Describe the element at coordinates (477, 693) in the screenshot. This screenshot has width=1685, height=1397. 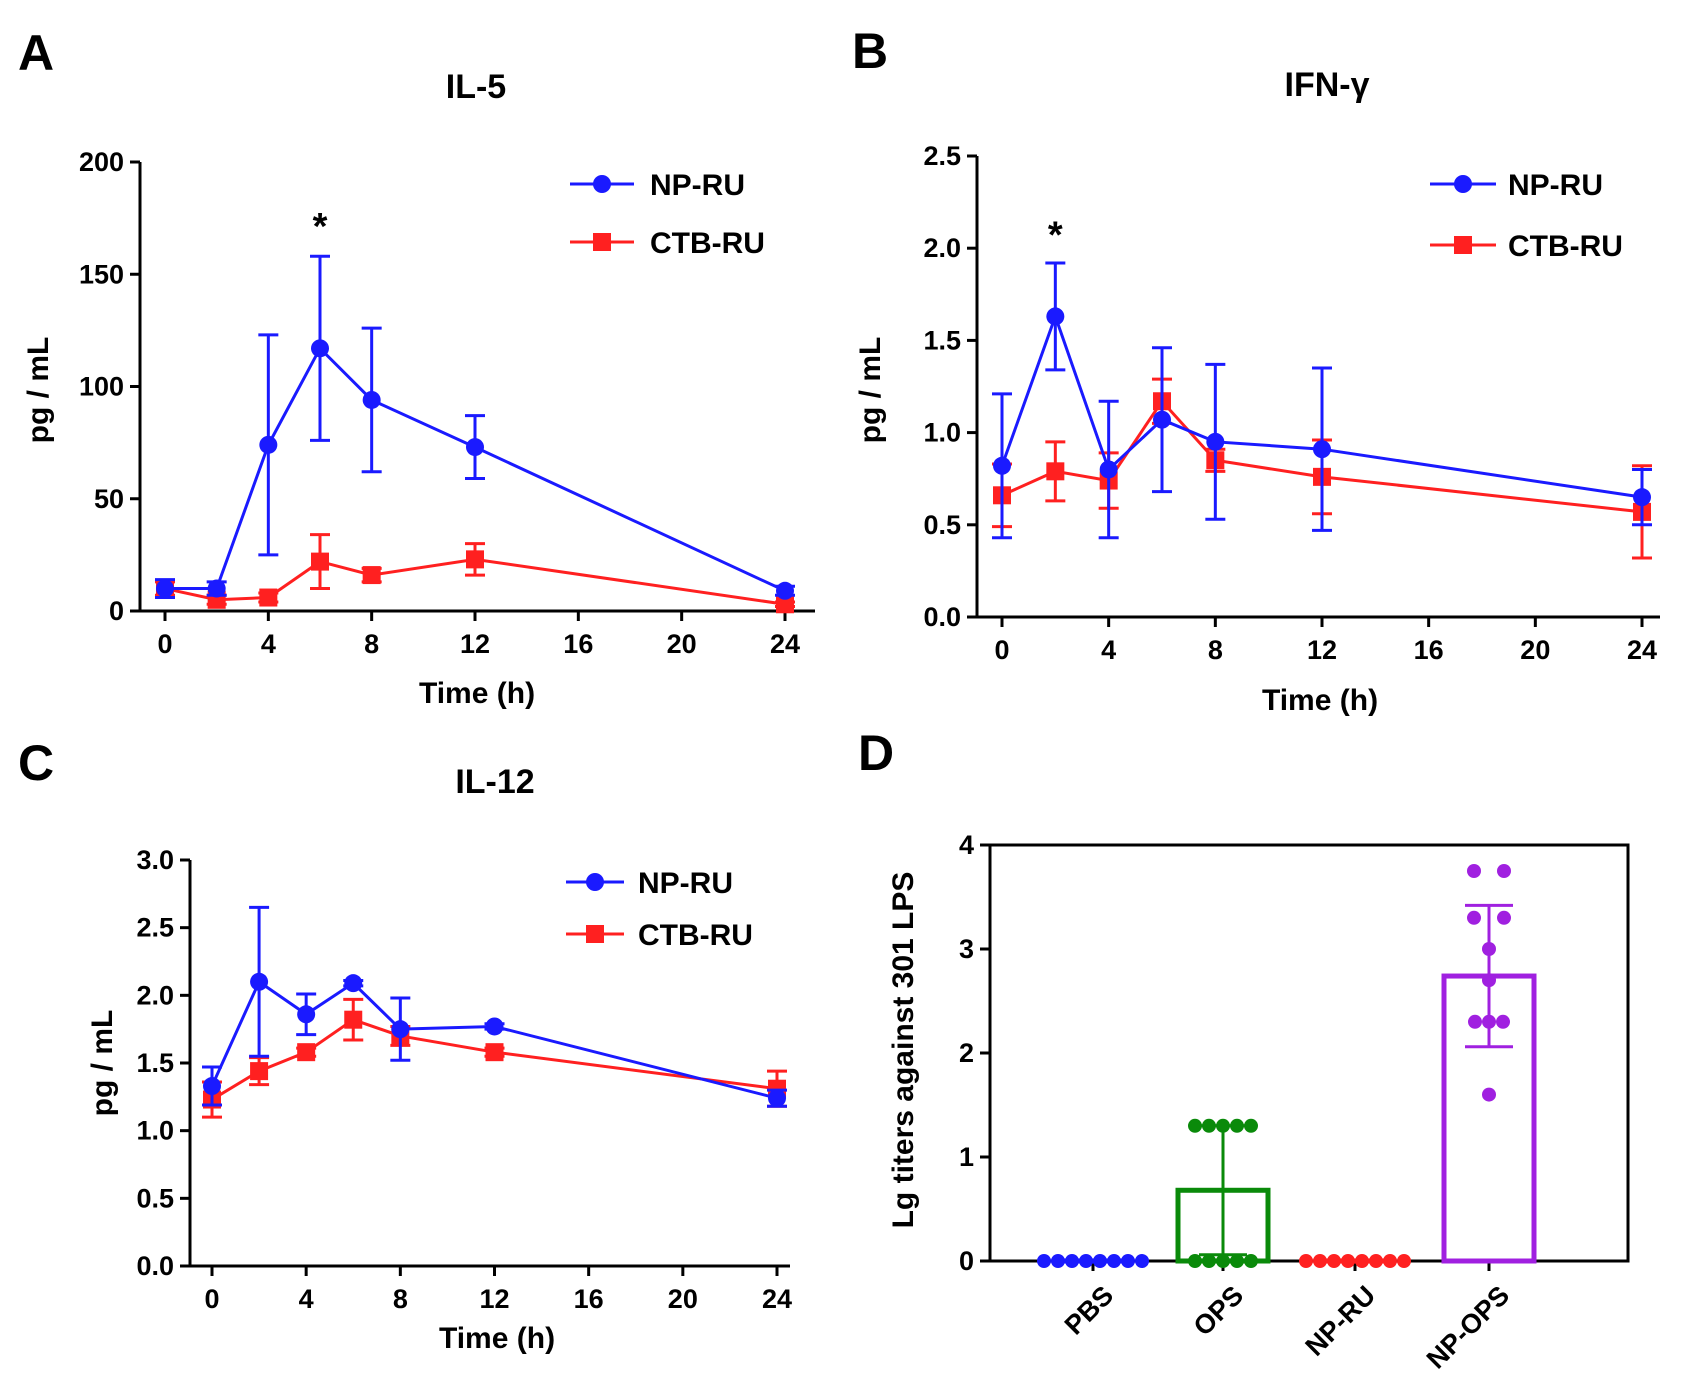
I see `x-axis-label: Time (h)` at that location.